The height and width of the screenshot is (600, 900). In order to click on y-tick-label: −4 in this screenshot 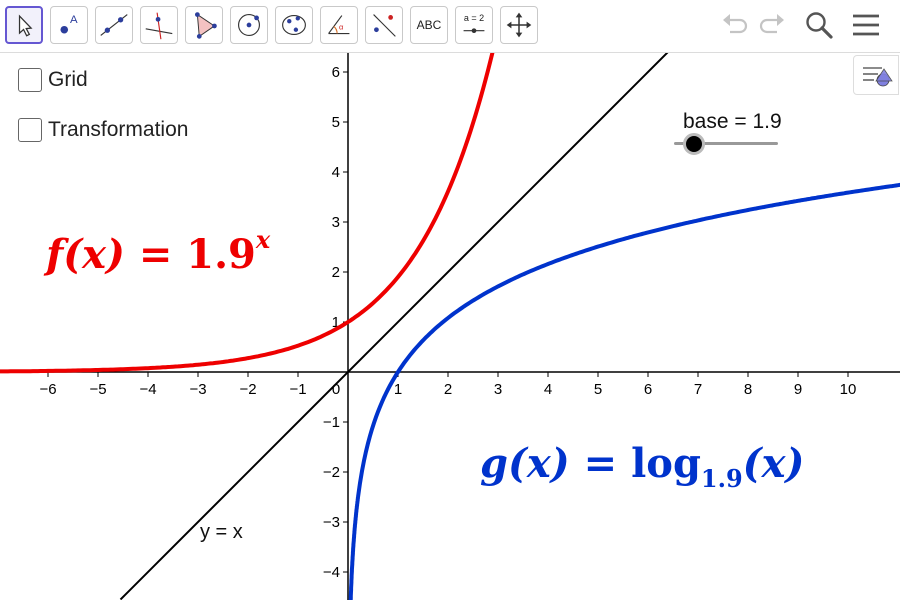, I will do `click(331, 572)`.